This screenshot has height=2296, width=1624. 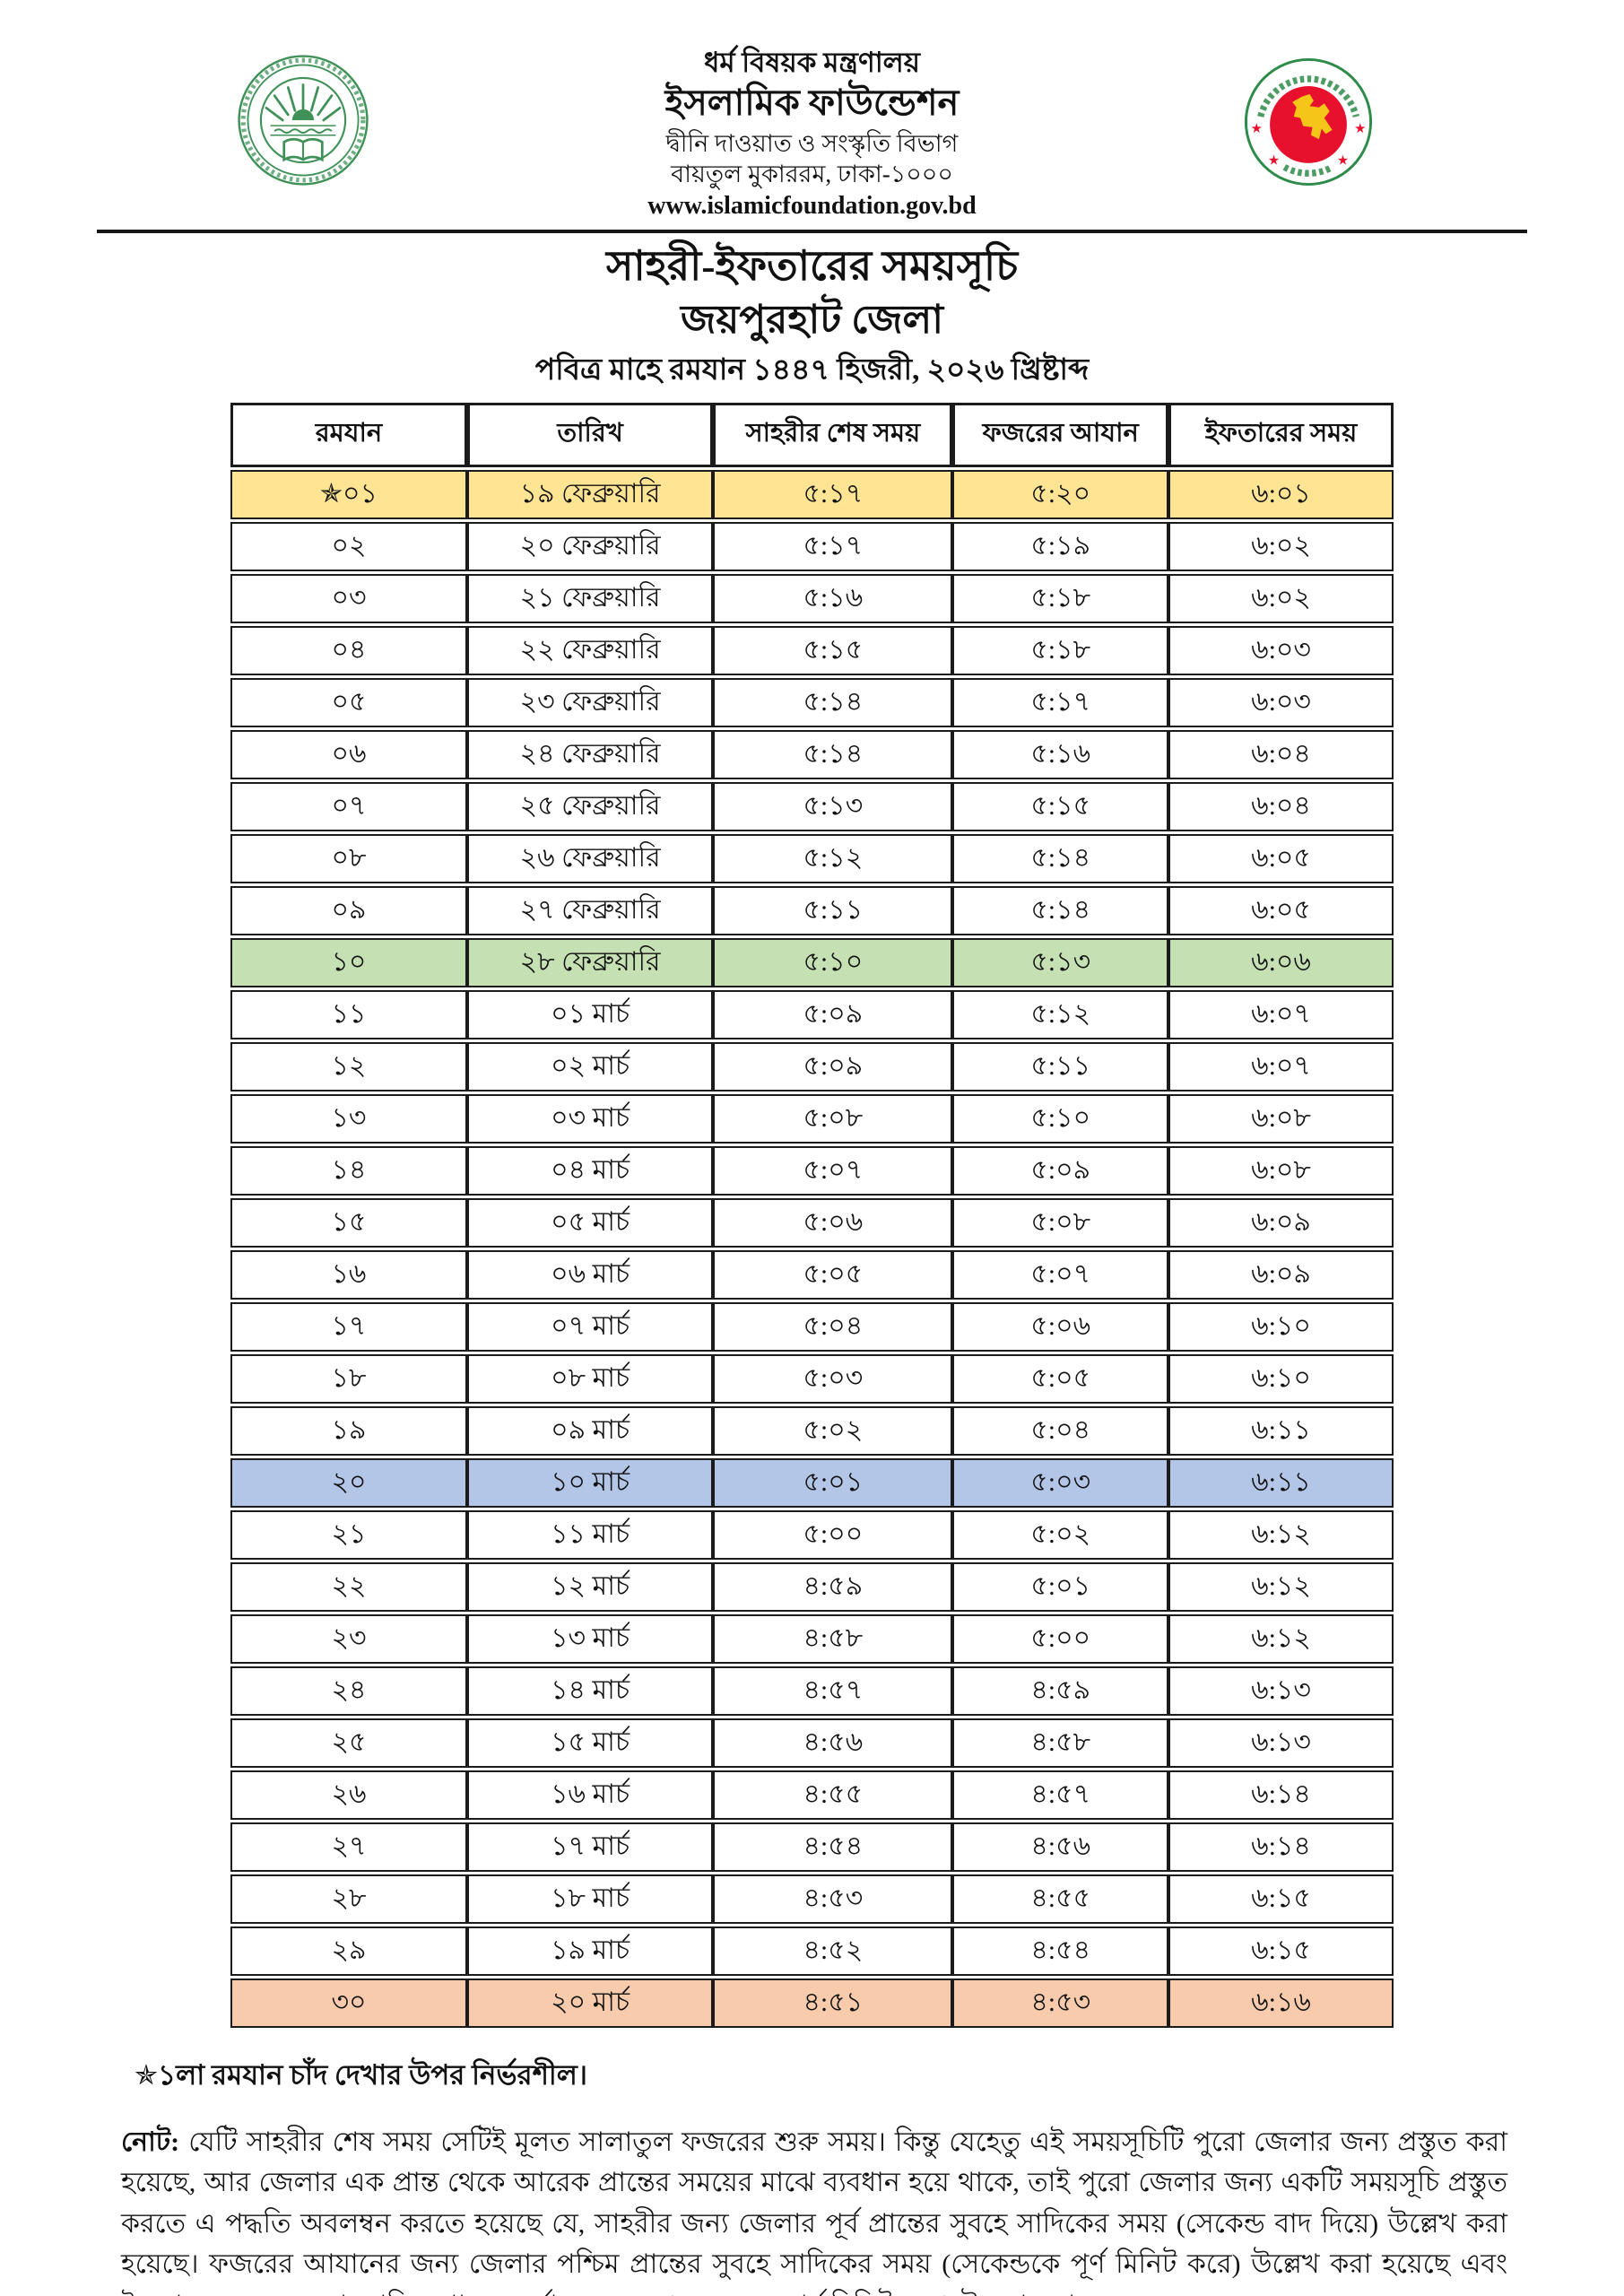 What do you see at coordinates (812, 1274) in the screenshot?
I see `table-row: ১৬ ০৬ মার্চ ৫:০৫ ৫:০৭ ৬:০৯` at bounding box center [812, 1274].